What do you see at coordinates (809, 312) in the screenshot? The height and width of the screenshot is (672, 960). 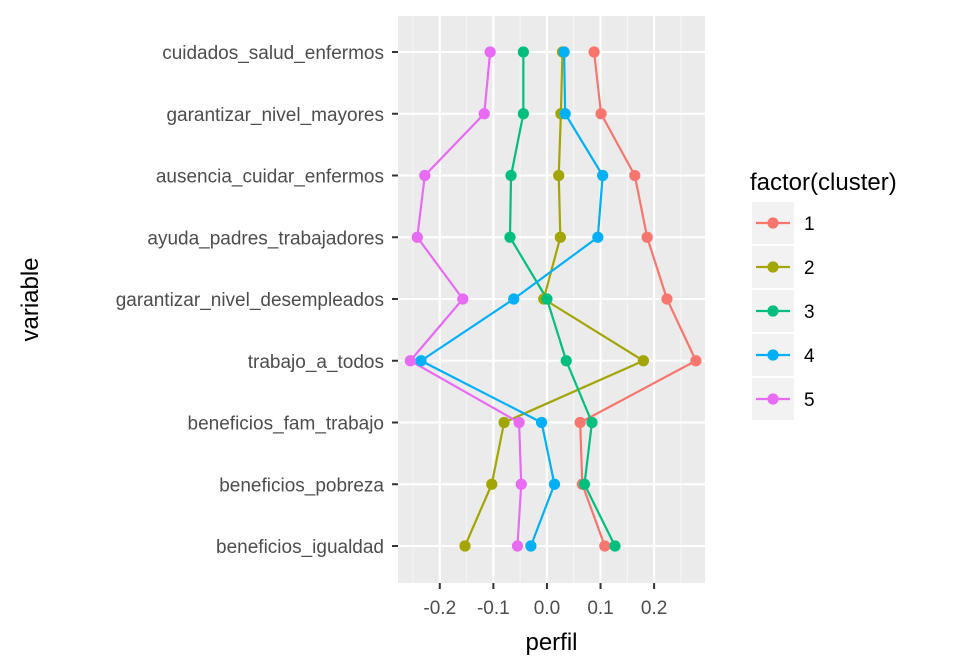 I see `legend-label-3: 3` at bounding box center [809, 312].